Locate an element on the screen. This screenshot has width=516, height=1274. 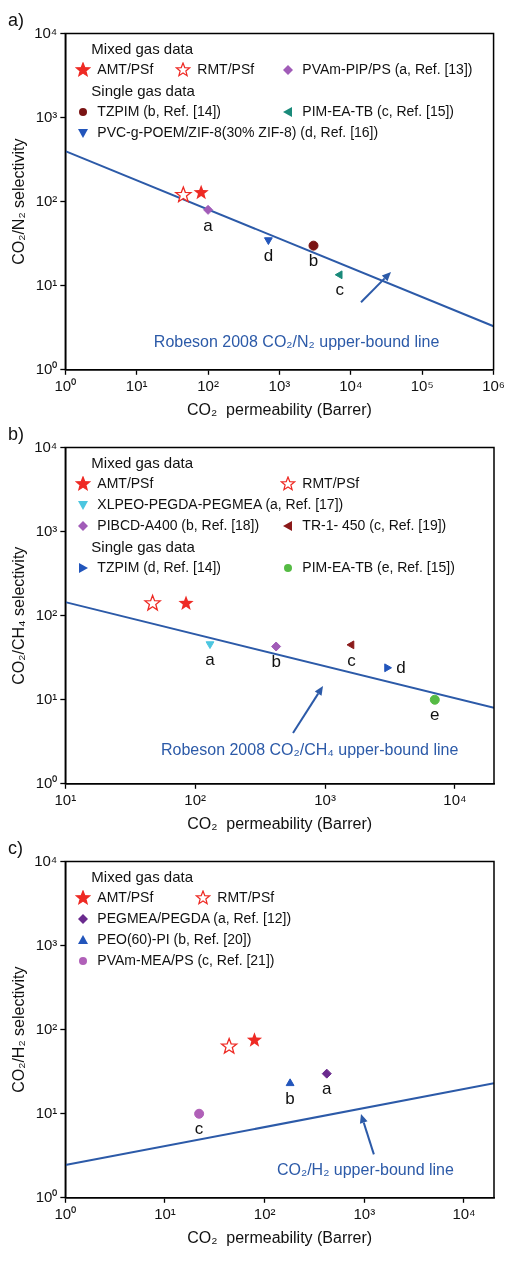
annotation: e is located at coordinates (435, 715).